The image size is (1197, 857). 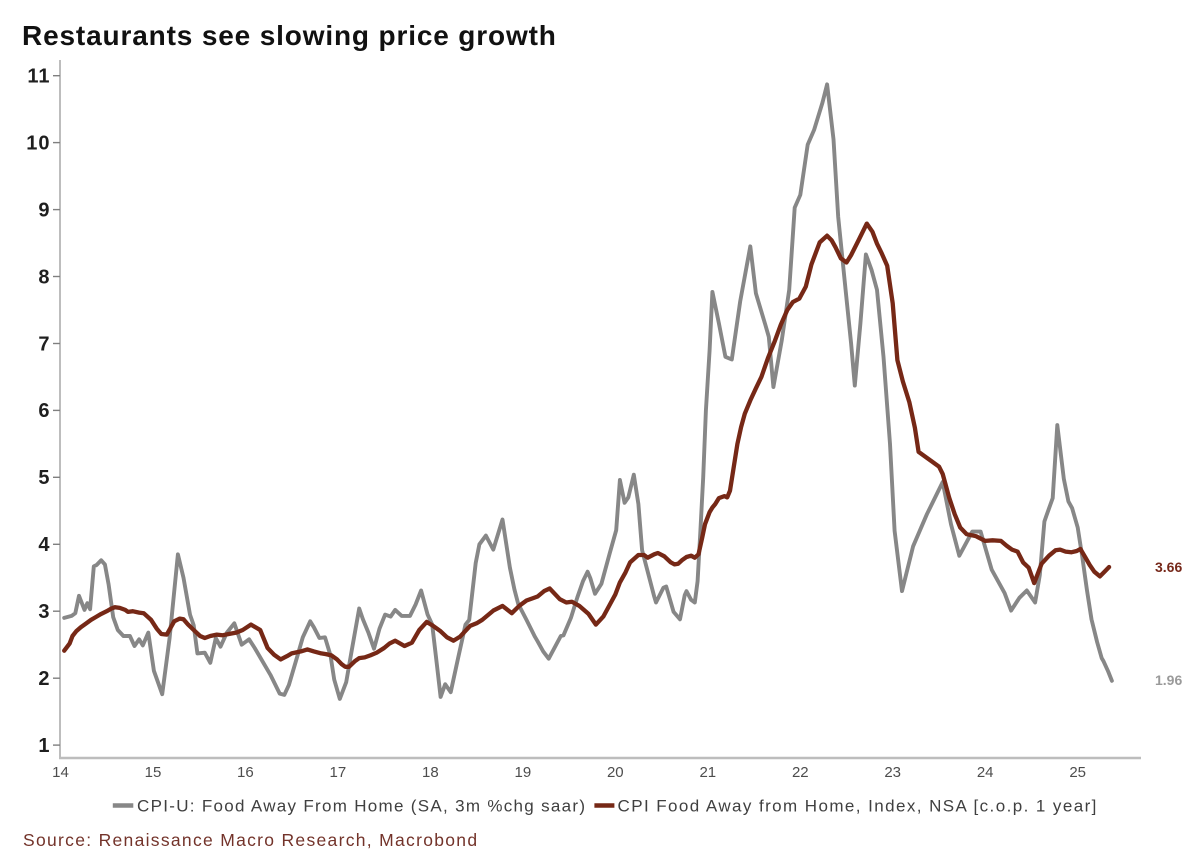 What do you see at coordinates (44, 478) in the screenshot?
I see `svg-text: 5` at bounding box center [44, 478].